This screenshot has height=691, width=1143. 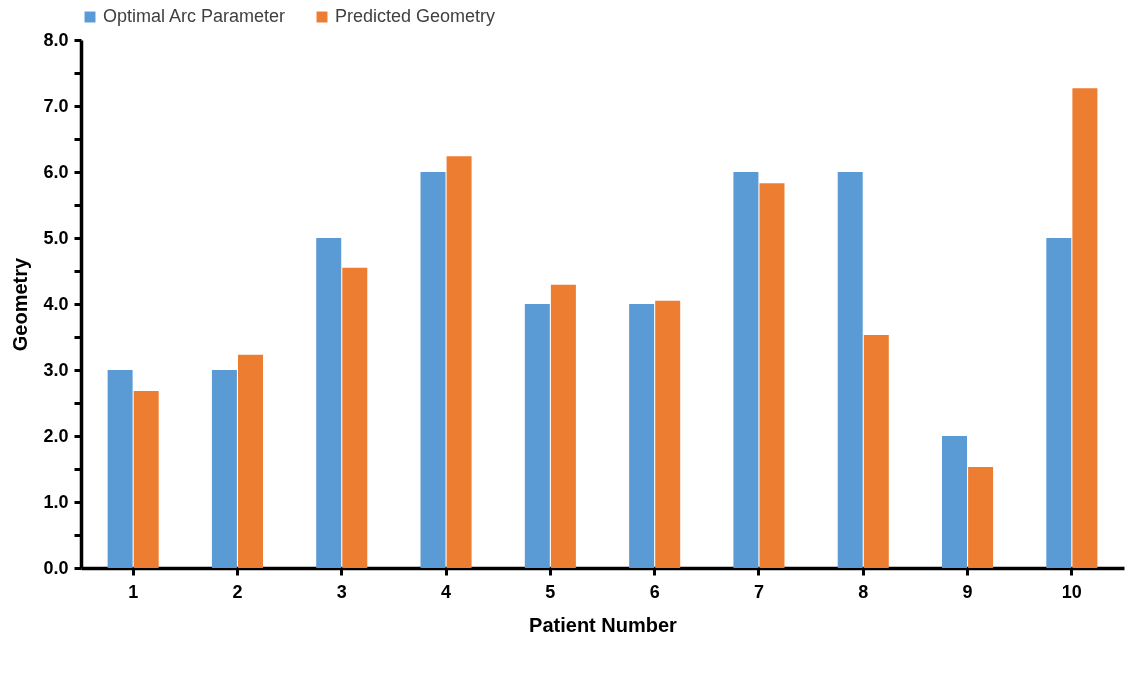 I want to click on x-tick-label: 7, so click(x=758, y=591).